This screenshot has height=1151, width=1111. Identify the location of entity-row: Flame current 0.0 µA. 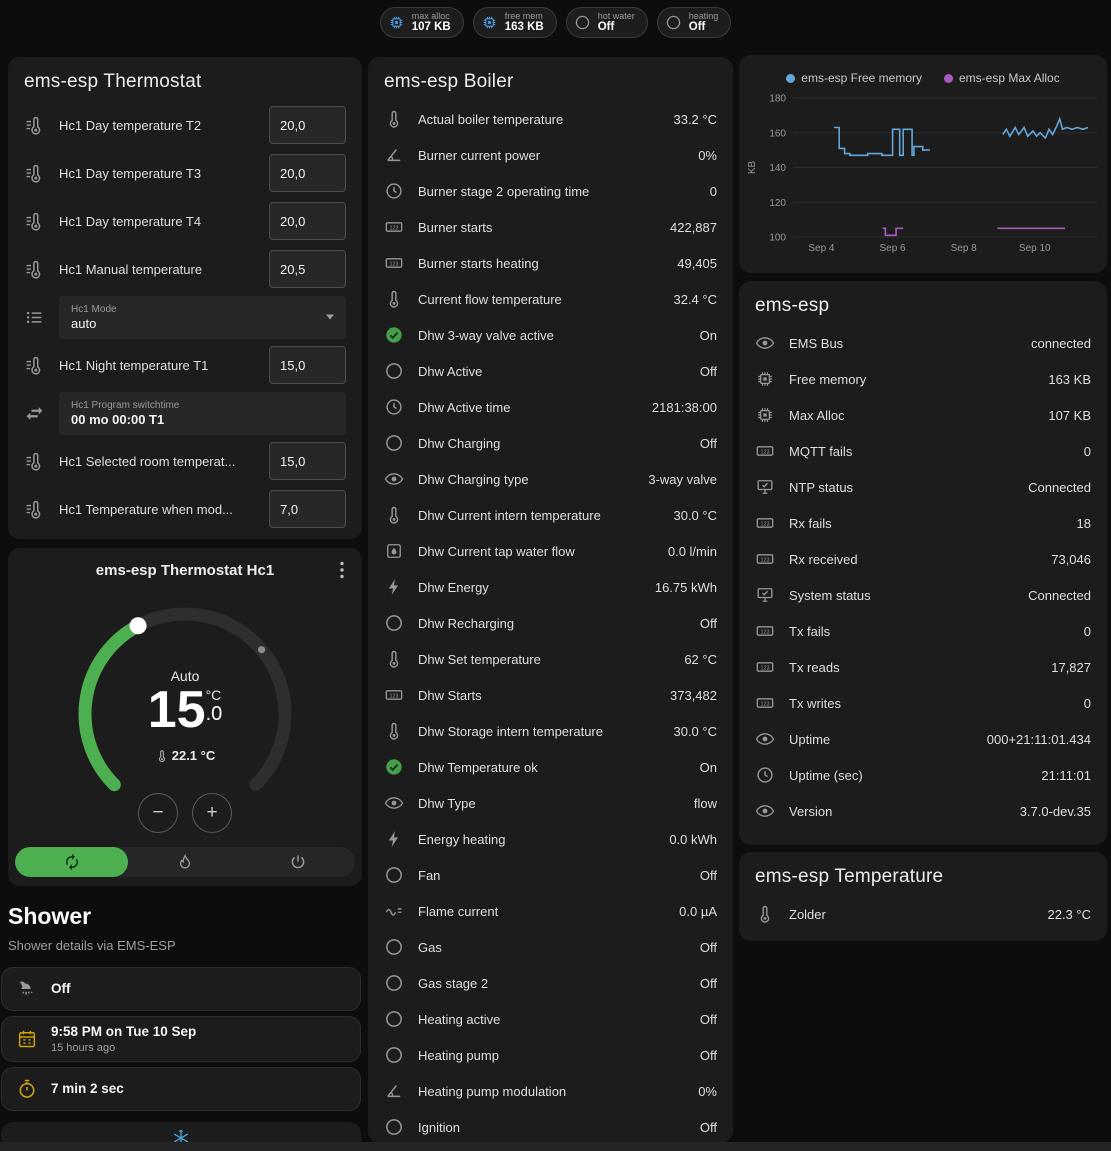
(550, 911).